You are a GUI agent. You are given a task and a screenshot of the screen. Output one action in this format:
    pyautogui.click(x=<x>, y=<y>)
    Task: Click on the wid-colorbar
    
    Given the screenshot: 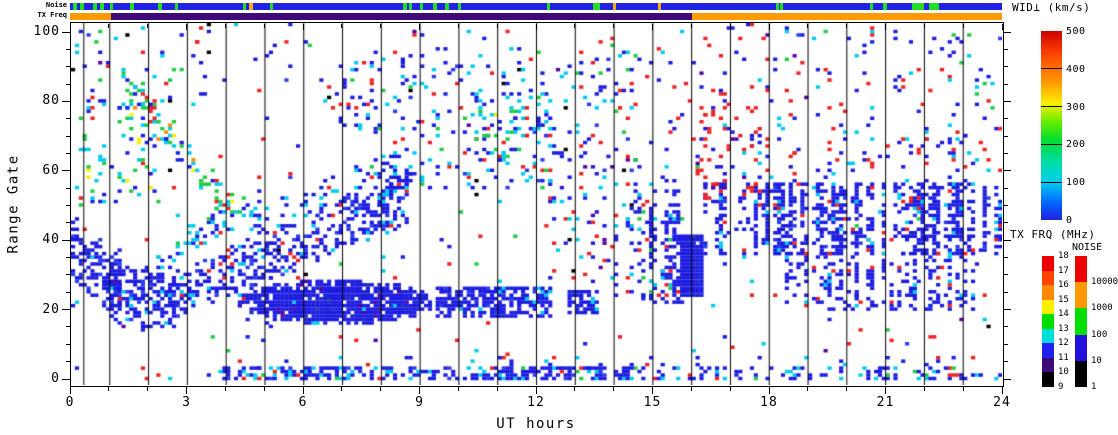 What is the action you would take?
    pyautogui.click(x=1051, y=125)
    